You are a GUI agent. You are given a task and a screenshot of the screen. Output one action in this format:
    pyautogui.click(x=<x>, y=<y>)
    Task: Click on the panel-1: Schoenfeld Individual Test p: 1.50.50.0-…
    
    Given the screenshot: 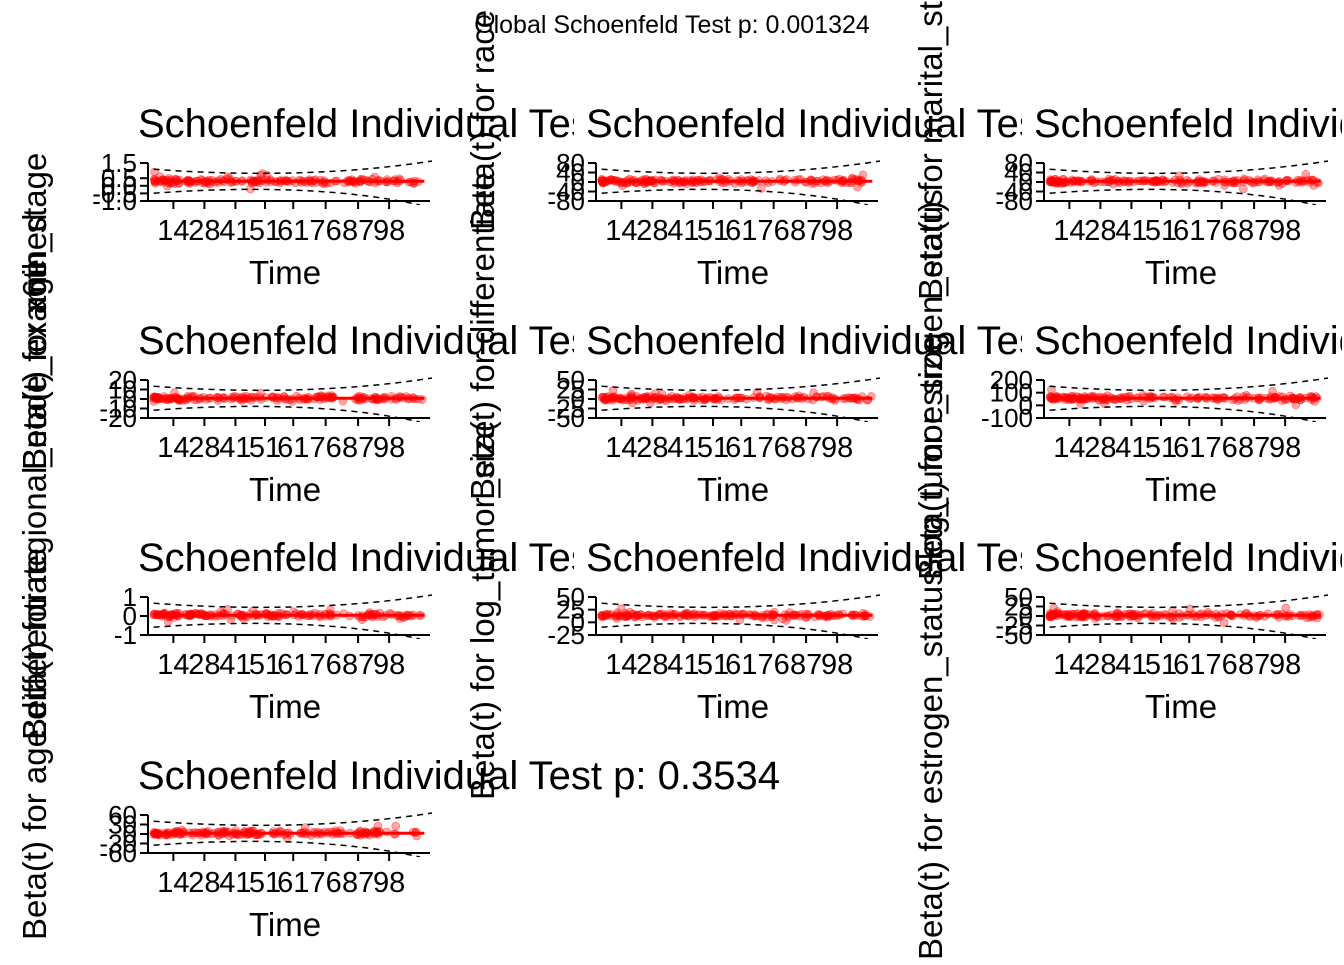 What is the action you would take?
    pyautogui.click(x=333, y=197)
    